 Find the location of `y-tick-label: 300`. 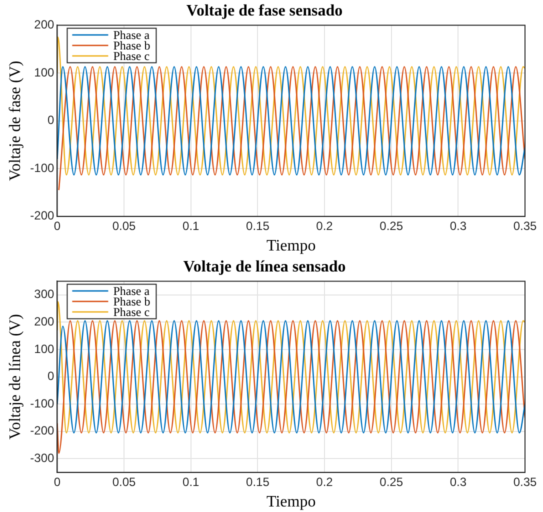

y-tick-label: 300 is located at coordinates (44, 294).